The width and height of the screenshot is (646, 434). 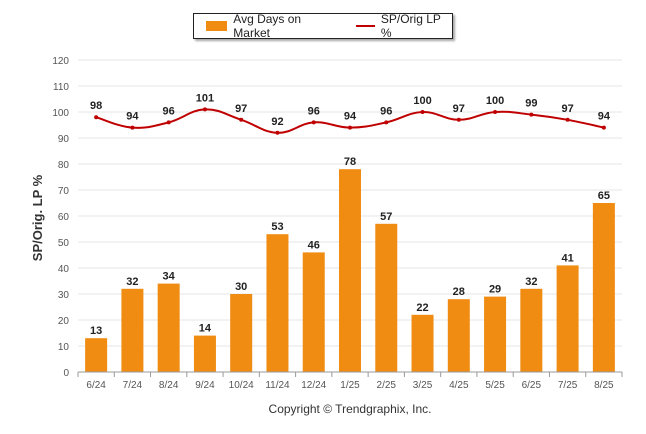 I want to click on y-tick-label: 40, so click(x=64, y=269).